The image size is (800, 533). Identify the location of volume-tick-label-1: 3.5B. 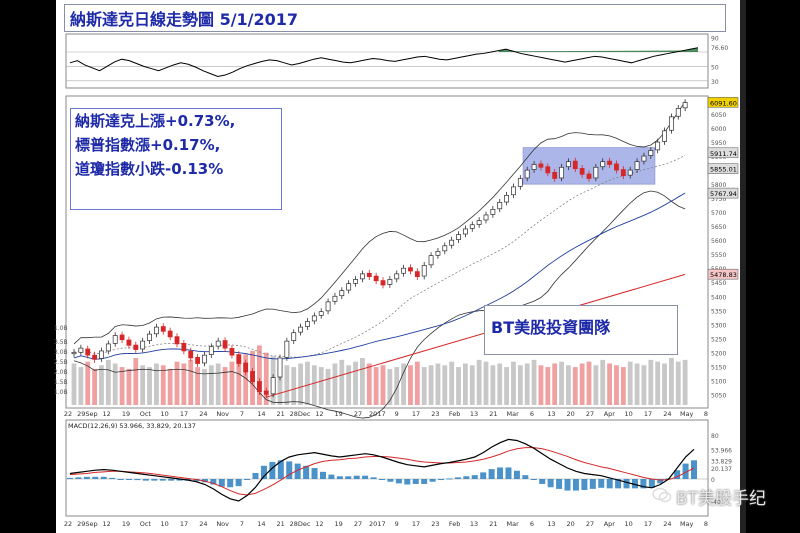
(61, 342).